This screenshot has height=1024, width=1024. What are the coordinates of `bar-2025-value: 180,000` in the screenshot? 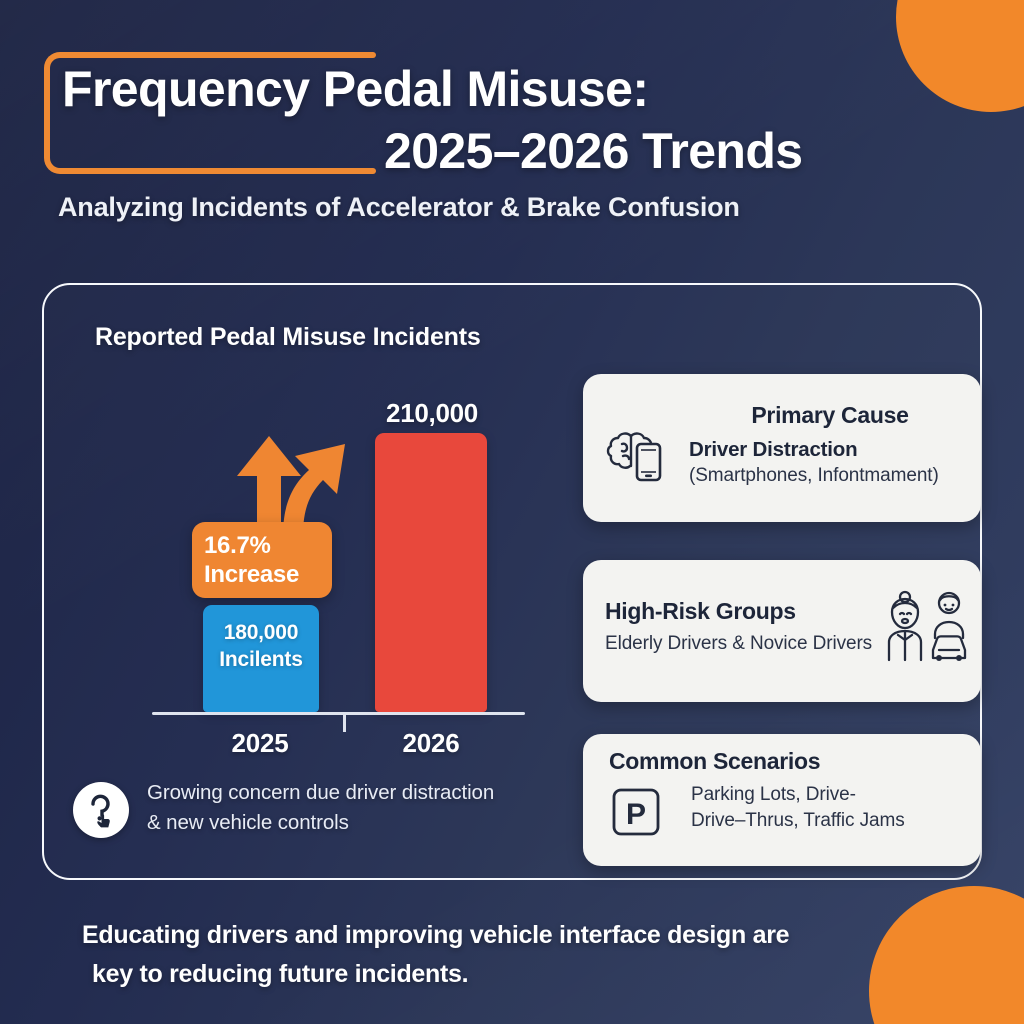 It's located at (261, 632).